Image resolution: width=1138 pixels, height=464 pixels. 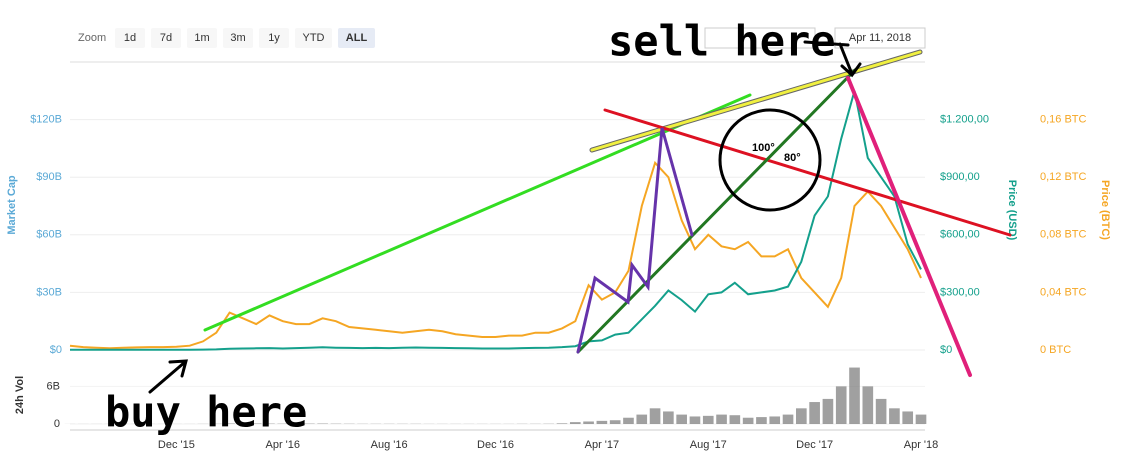 I want to click on yticks-label: $60B, so click(x=49, y=235).